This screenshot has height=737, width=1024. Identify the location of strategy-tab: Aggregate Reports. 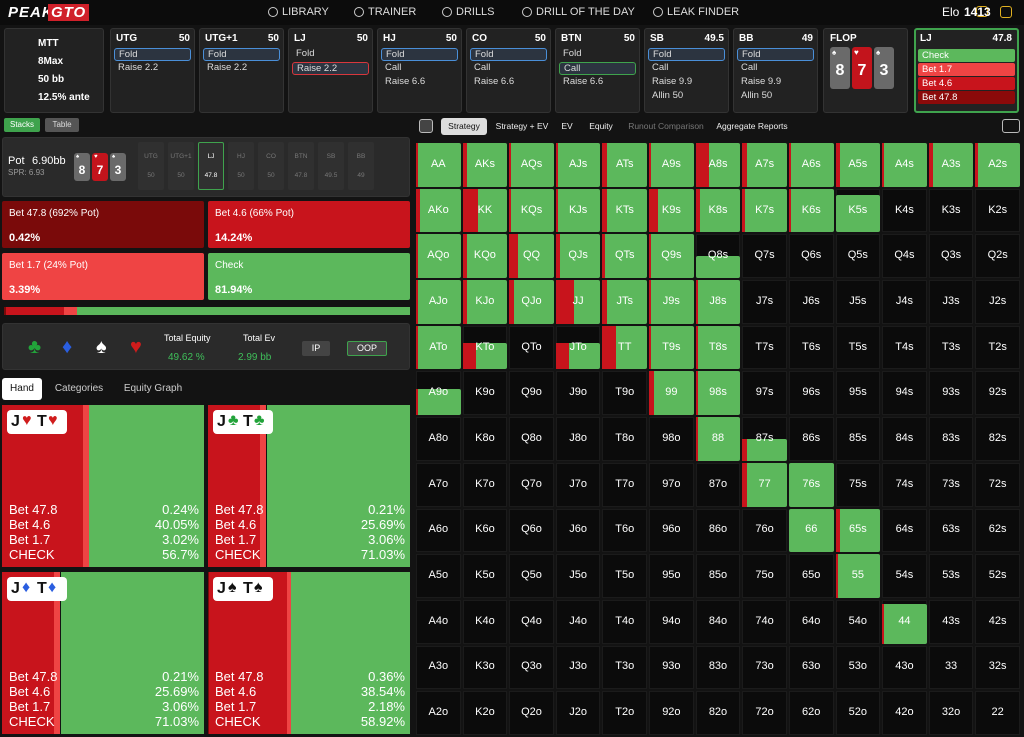
(752, 126).